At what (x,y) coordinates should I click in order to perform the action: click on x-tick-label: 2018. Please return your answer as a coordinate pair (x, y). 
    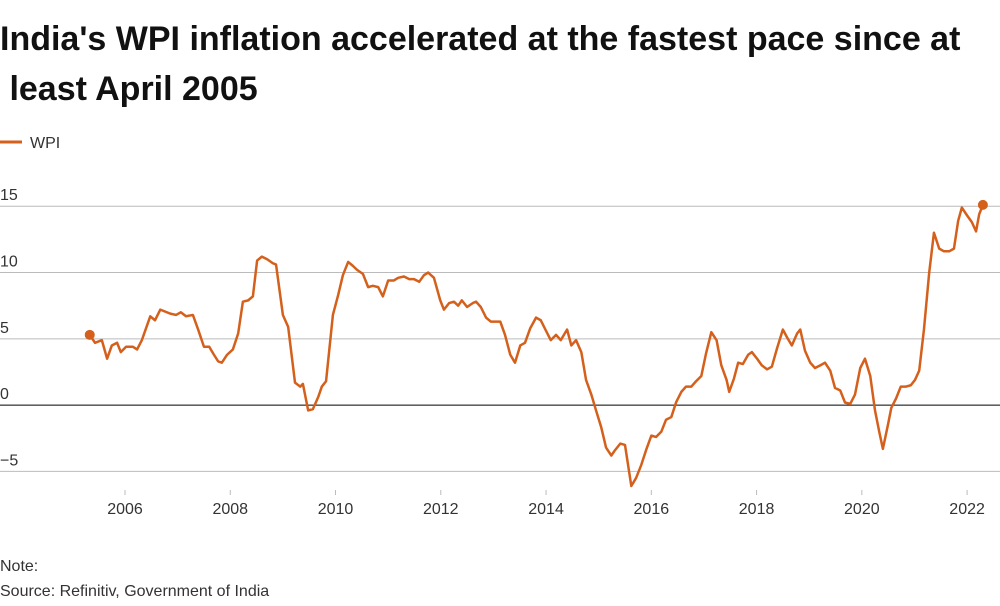
    Looking at the image, I should click on (757, 509).